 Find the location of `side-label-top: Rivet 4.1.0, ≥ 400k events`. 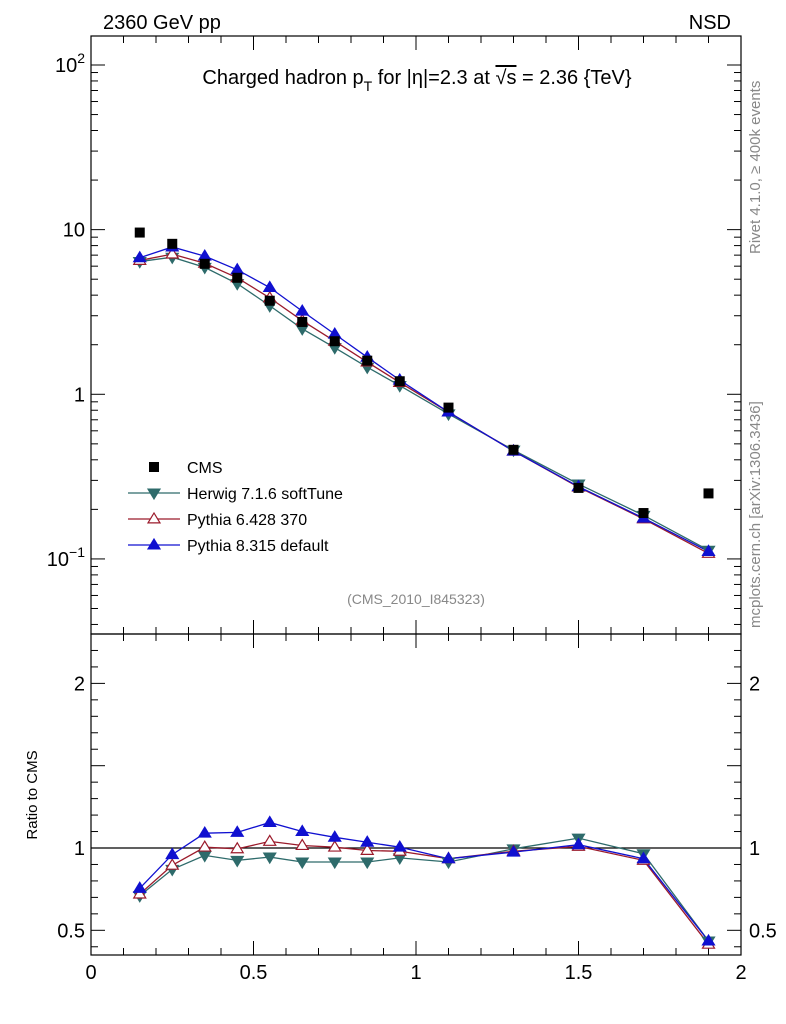

side-label-top: Rivet 4.1.0, ≥ 400k events is located at coordinates (755, 167).